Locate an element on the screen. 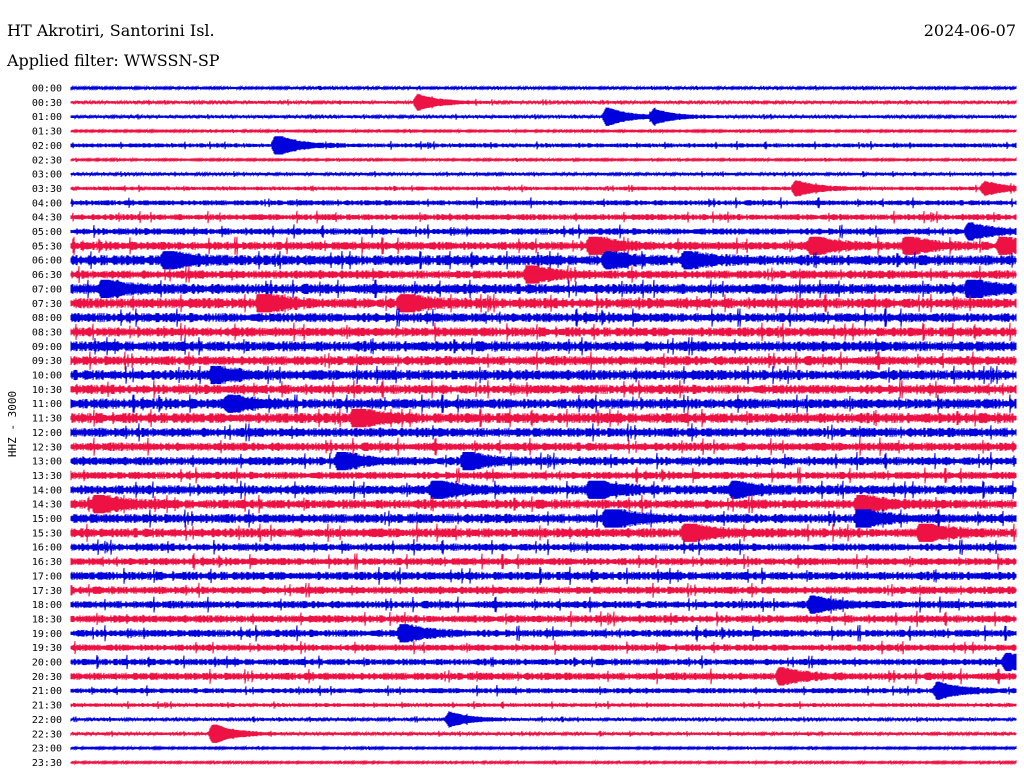 This screenshot has height=780, width=1024. row-time-label: 09:00 is located at coordinates (47, 347).